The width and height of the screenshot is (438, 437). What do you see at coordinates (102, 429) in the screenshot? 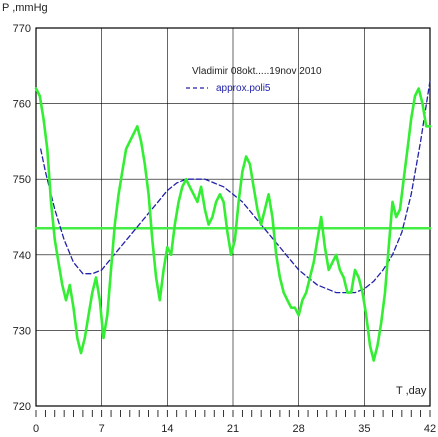
I see `x-tick-label: 7` at bounding box center [102, 429].